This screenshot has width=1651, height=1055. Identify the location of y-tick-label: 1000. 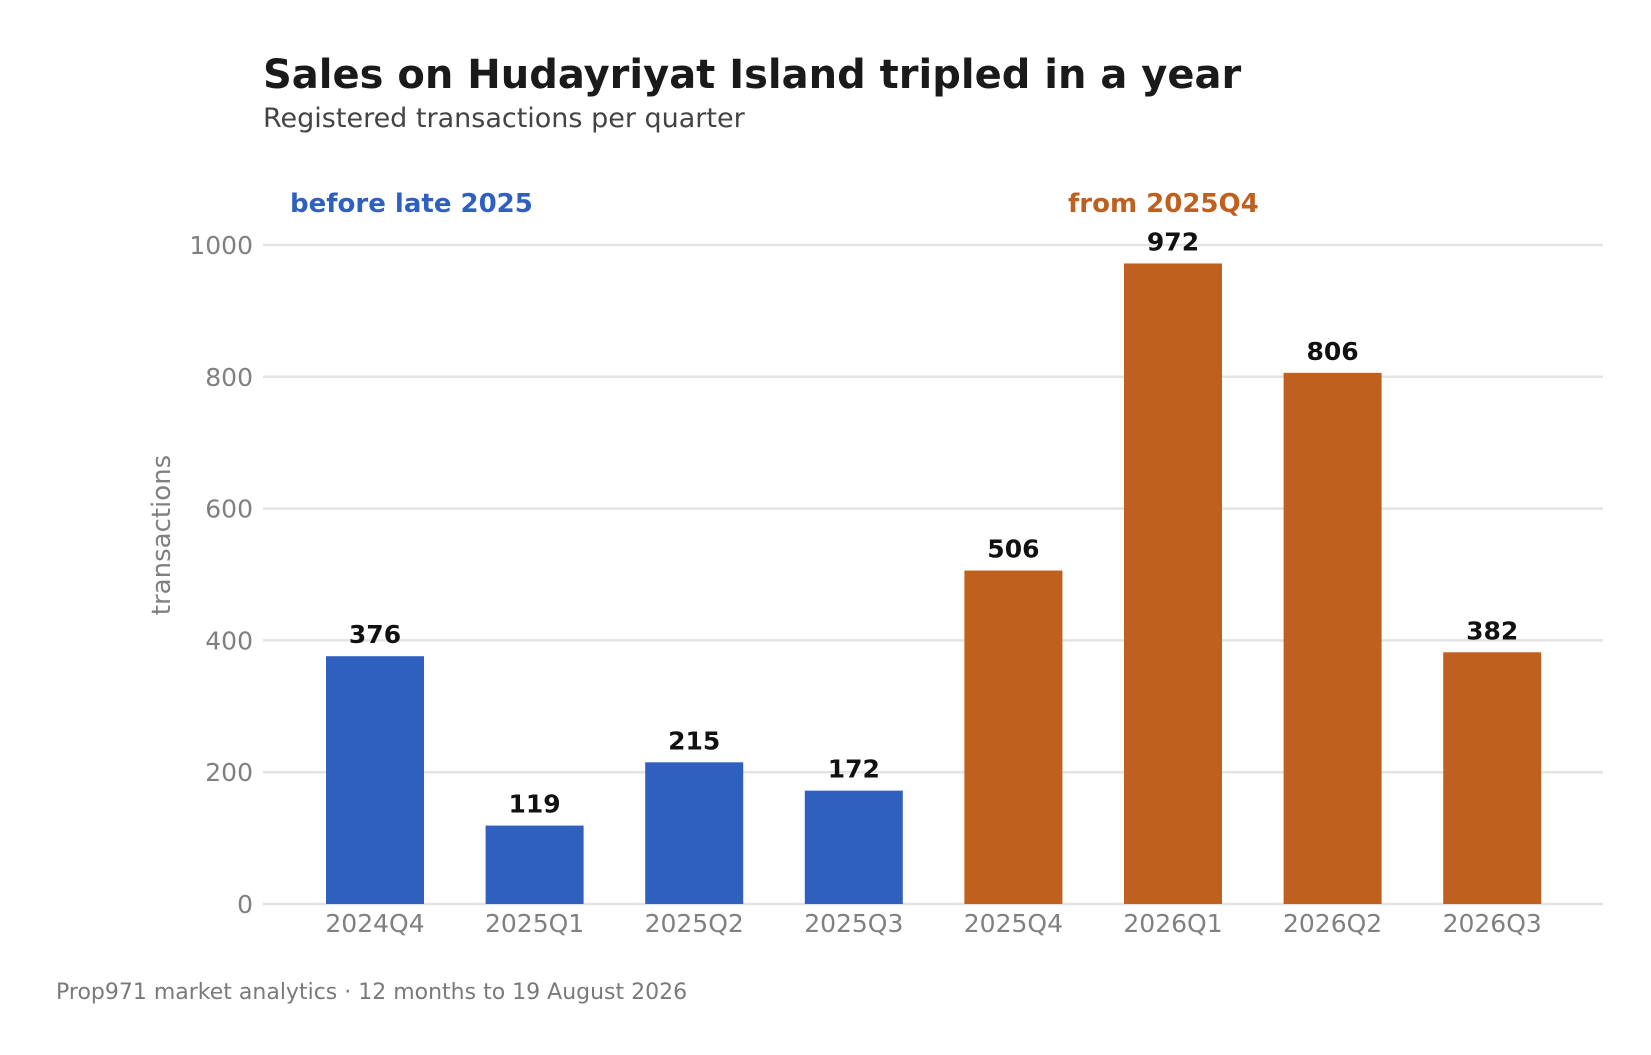
(221, 245).